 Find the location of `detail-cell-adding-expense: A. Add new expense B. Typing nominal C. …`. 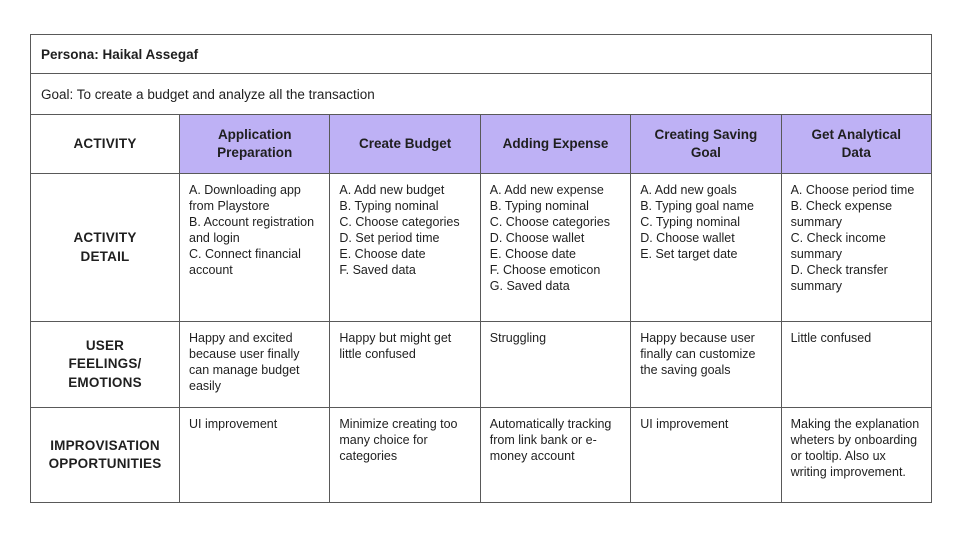

detail-cell-adding-expense: A. Add new expense B. Typing nominal C. … is located at coordinates (555, 247).